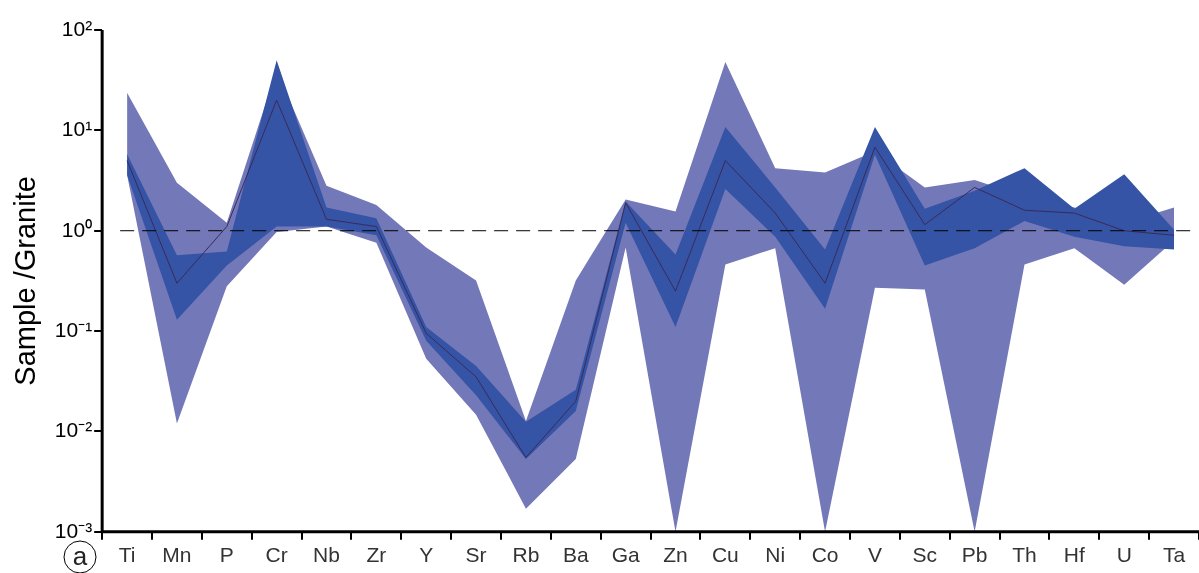 The height and width of the screenshot is (573, 1199). Describe the element at coordinates (73, 329) in the screenshot. I see `y-tick-label: 10⁻¹` at that location.